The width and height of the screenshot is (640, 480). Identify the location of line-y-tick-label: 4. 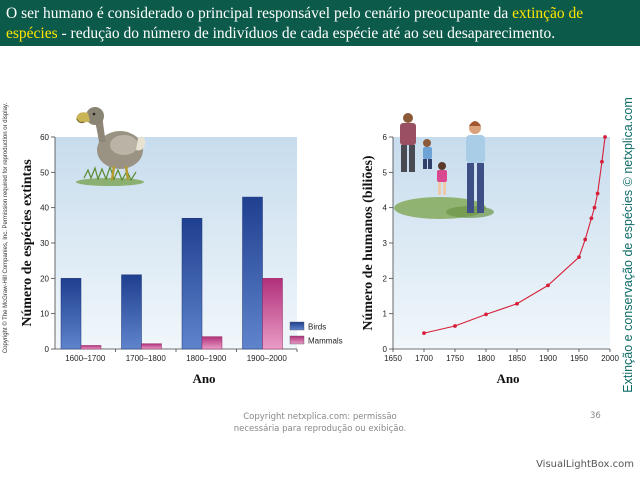
(385, 208).